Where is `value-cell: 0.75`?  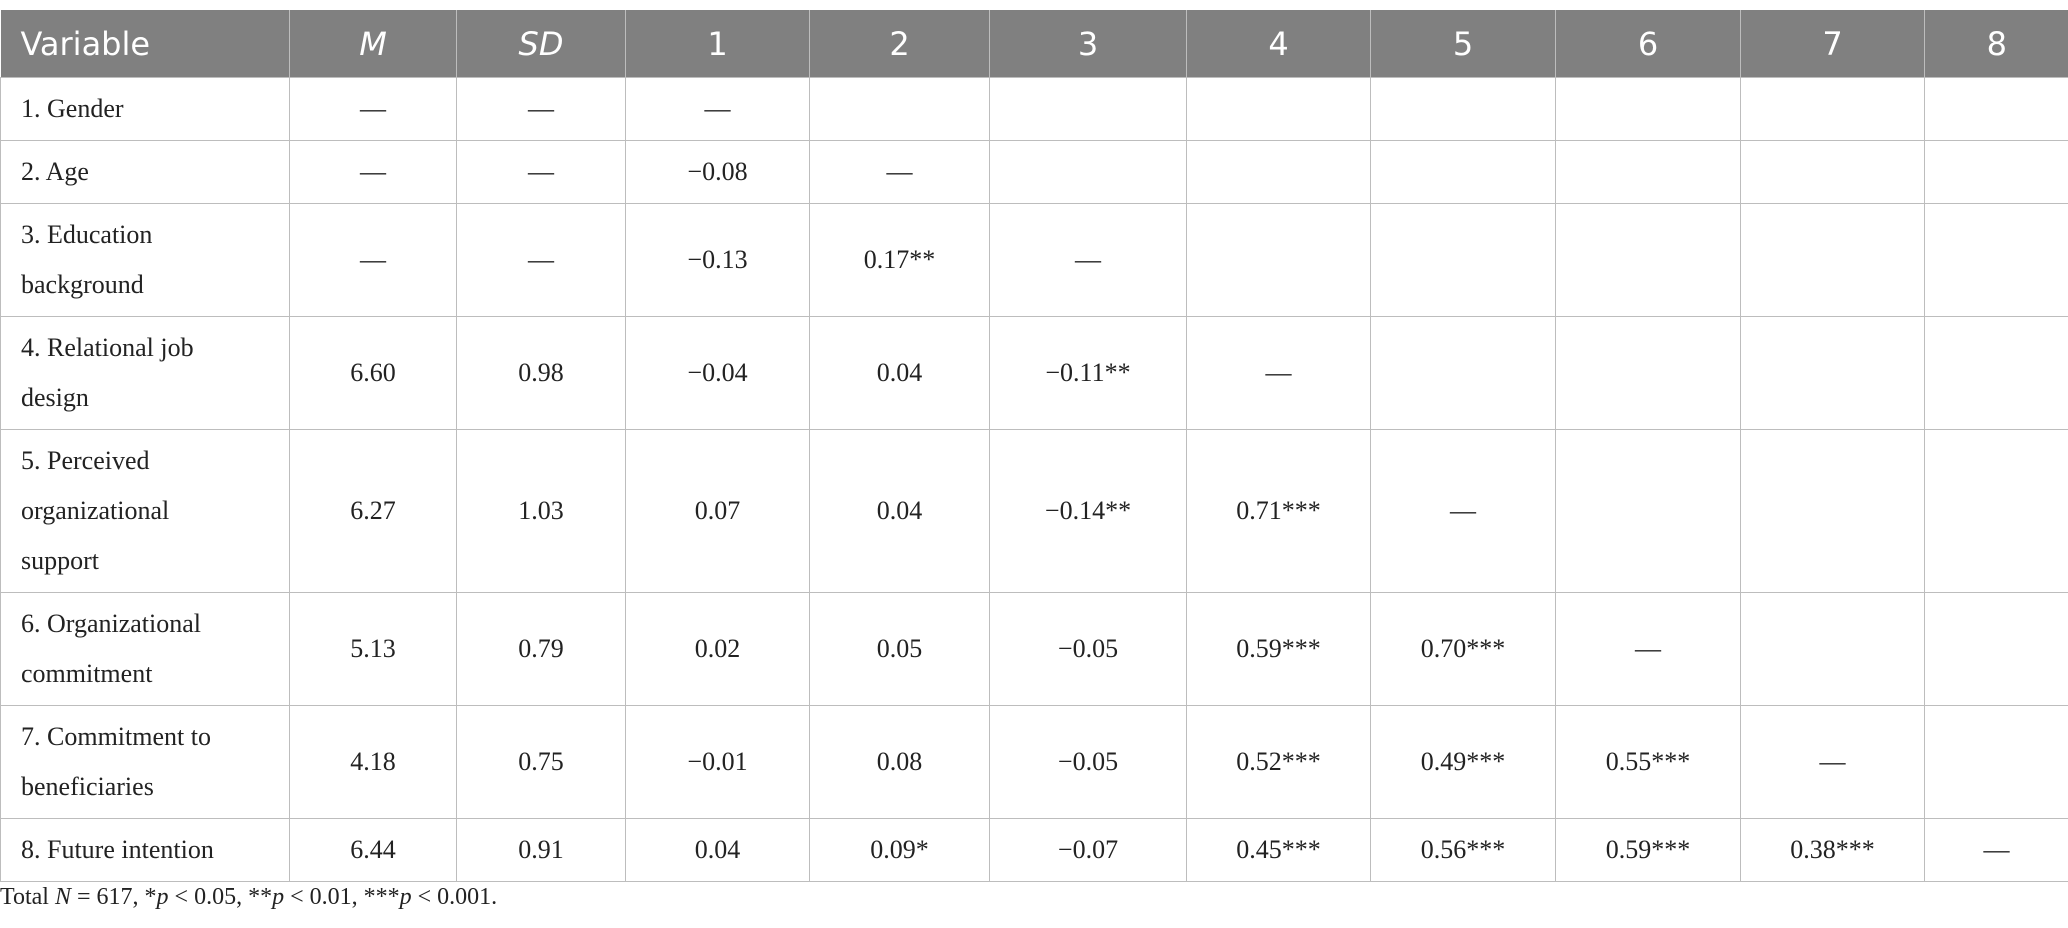 value-cell: 0.75 is located at coordinates (541, 762).